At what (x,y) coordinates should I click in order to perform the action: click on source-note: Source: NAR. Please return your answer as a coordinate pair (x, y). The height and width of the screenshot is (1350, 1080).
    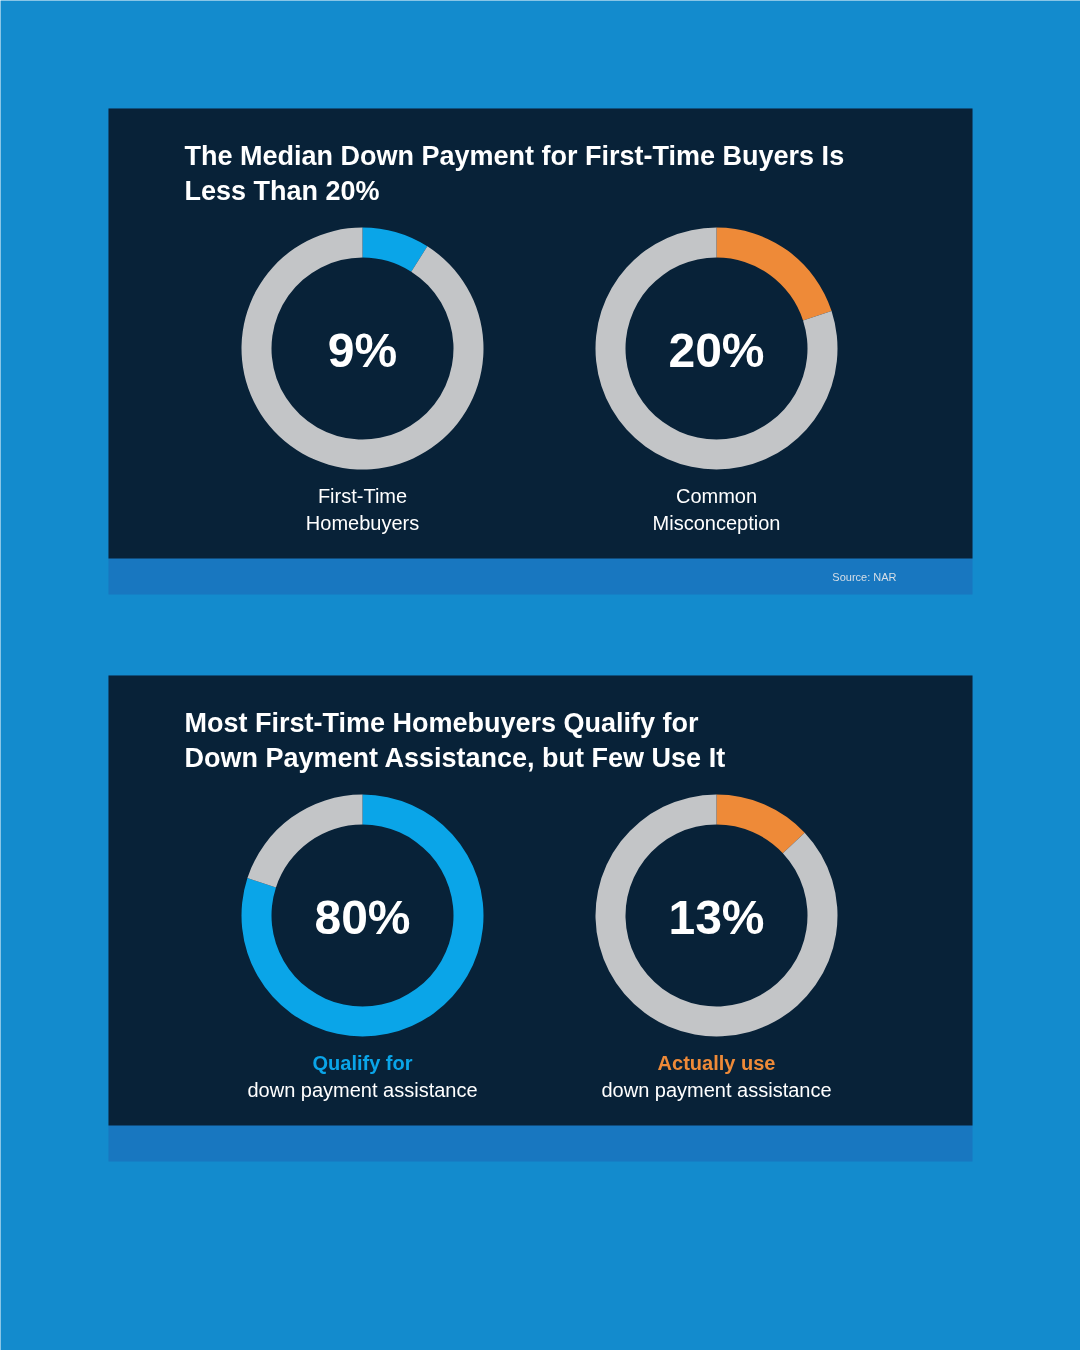
    Looking at the image, I should click on (864, 576).